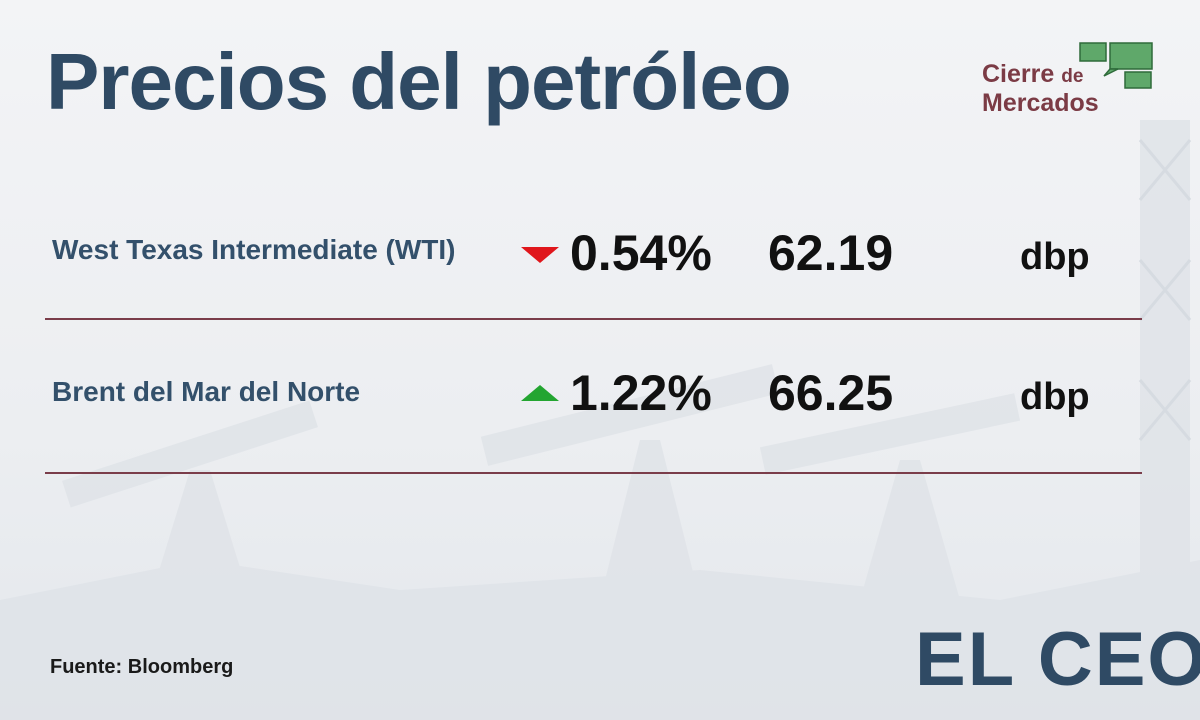  Describe the element at coordinates (641, 393) in the screenshot. I see `row-change: 1.22%` at that location.